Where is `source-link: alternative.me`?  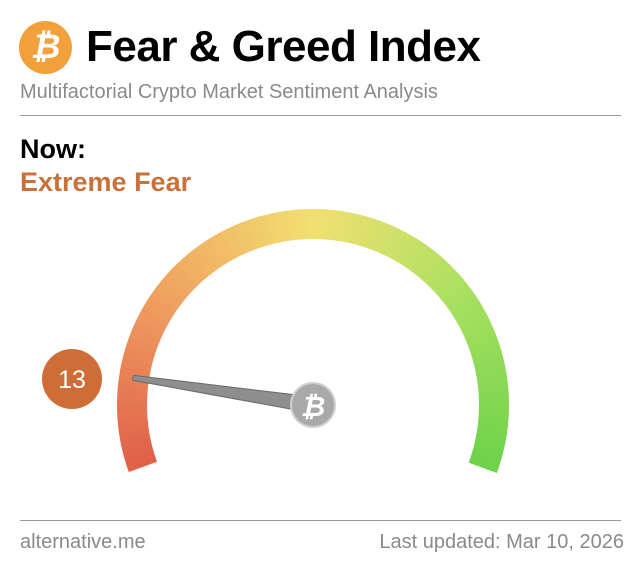 source-link: alternative.me is located at coordinates (83, 542).